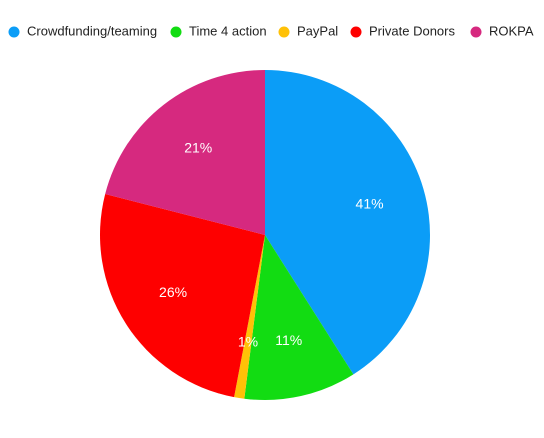 The width and height of the screenshot is (544, 438). What do you see at coordinates (511, 30) in the screenshot?
I see `legend-label: ROKPA` at bounding box center [511, 30].